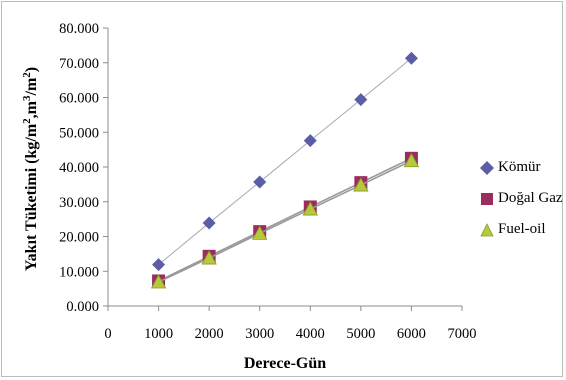 This screenshot has height=380, width=566. I want to click on x-tick-label: 1000, so click(158, 334).